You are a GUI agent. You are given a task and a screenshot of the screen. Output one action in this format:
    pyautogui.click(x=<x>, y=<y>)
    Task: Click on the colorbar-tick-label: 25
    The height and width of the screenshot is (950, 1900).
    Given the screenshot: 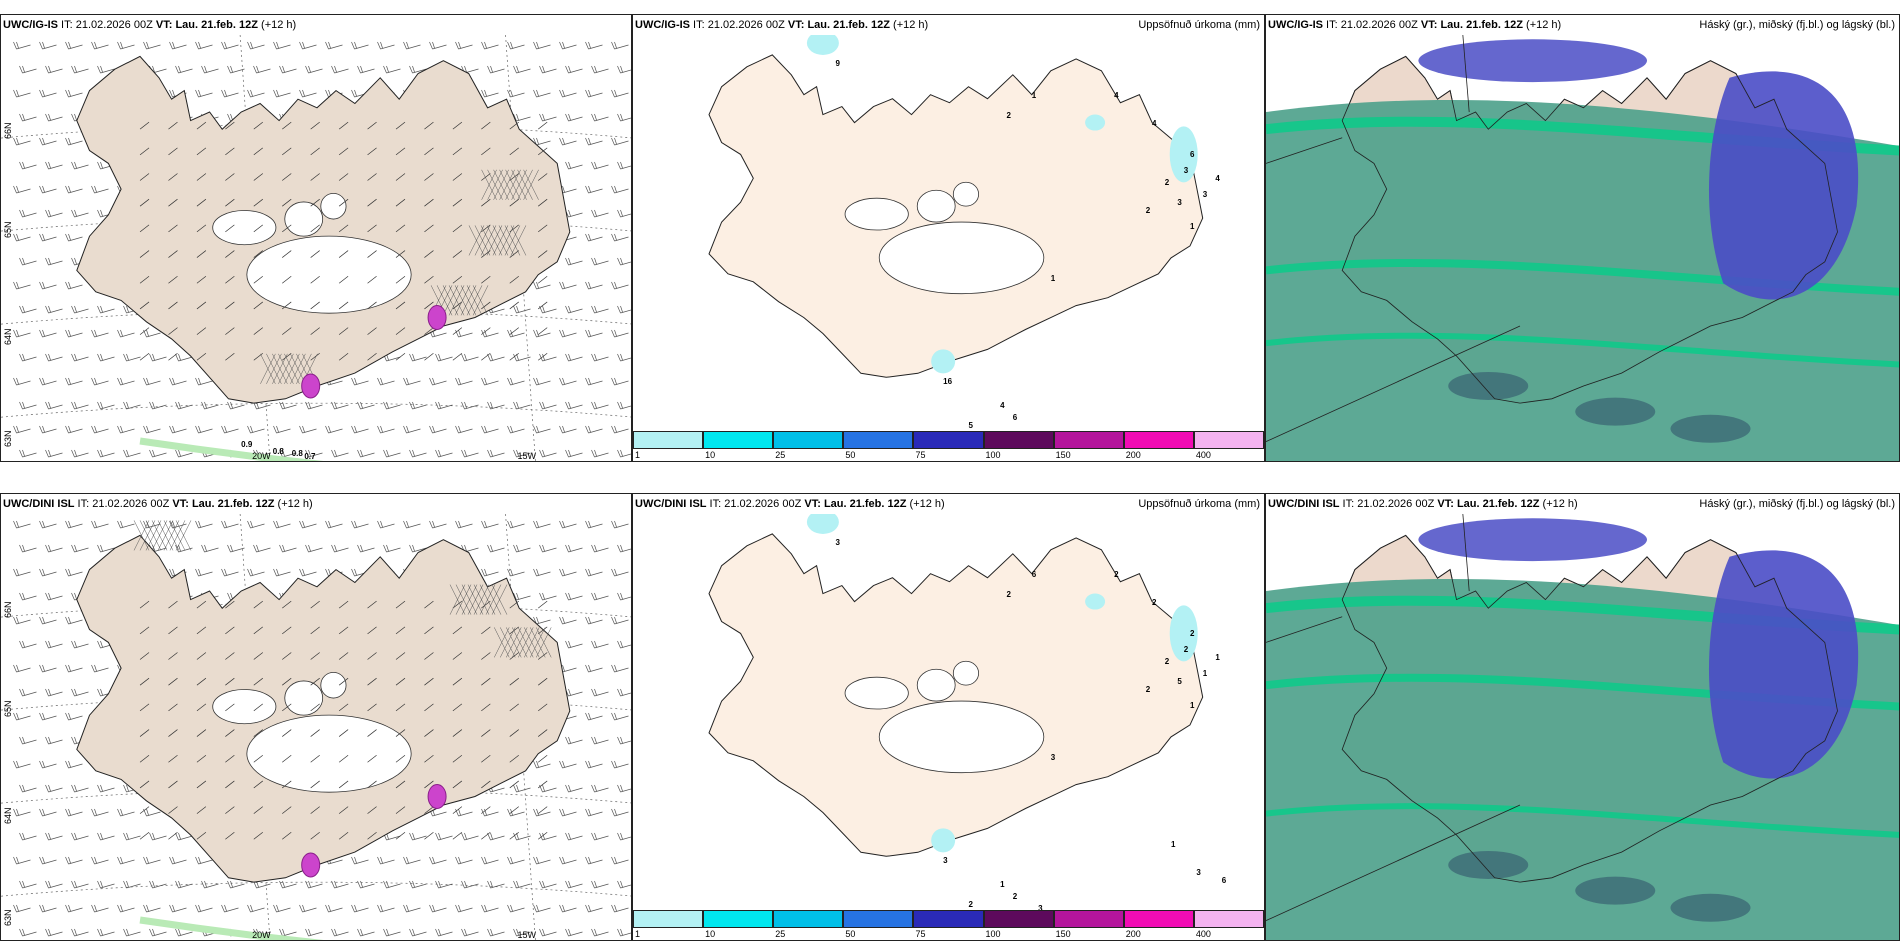 What is the action you would take?
    pyautogui.click(x=780, y=455)
    